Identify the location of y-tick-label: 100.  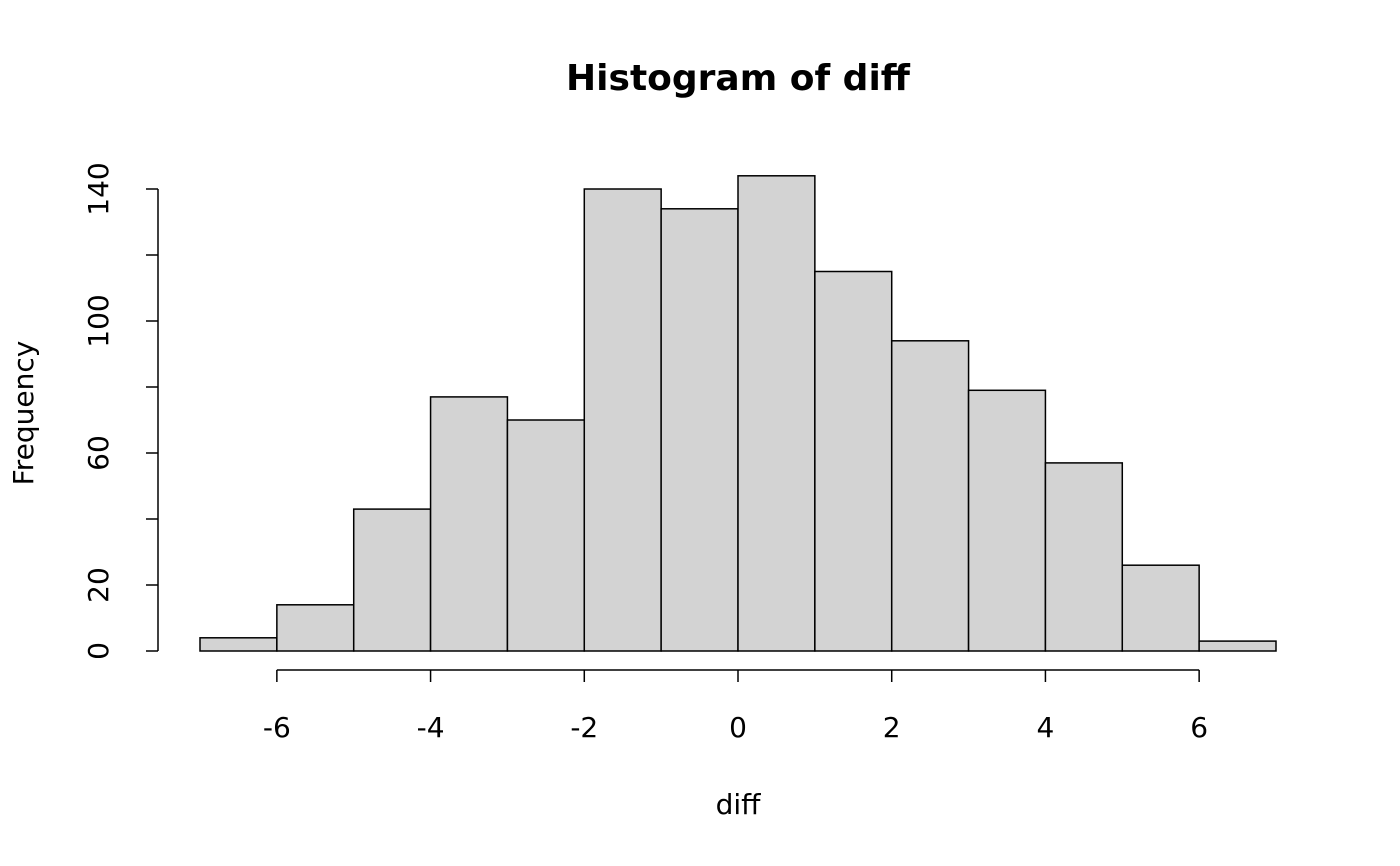
(98, 320).